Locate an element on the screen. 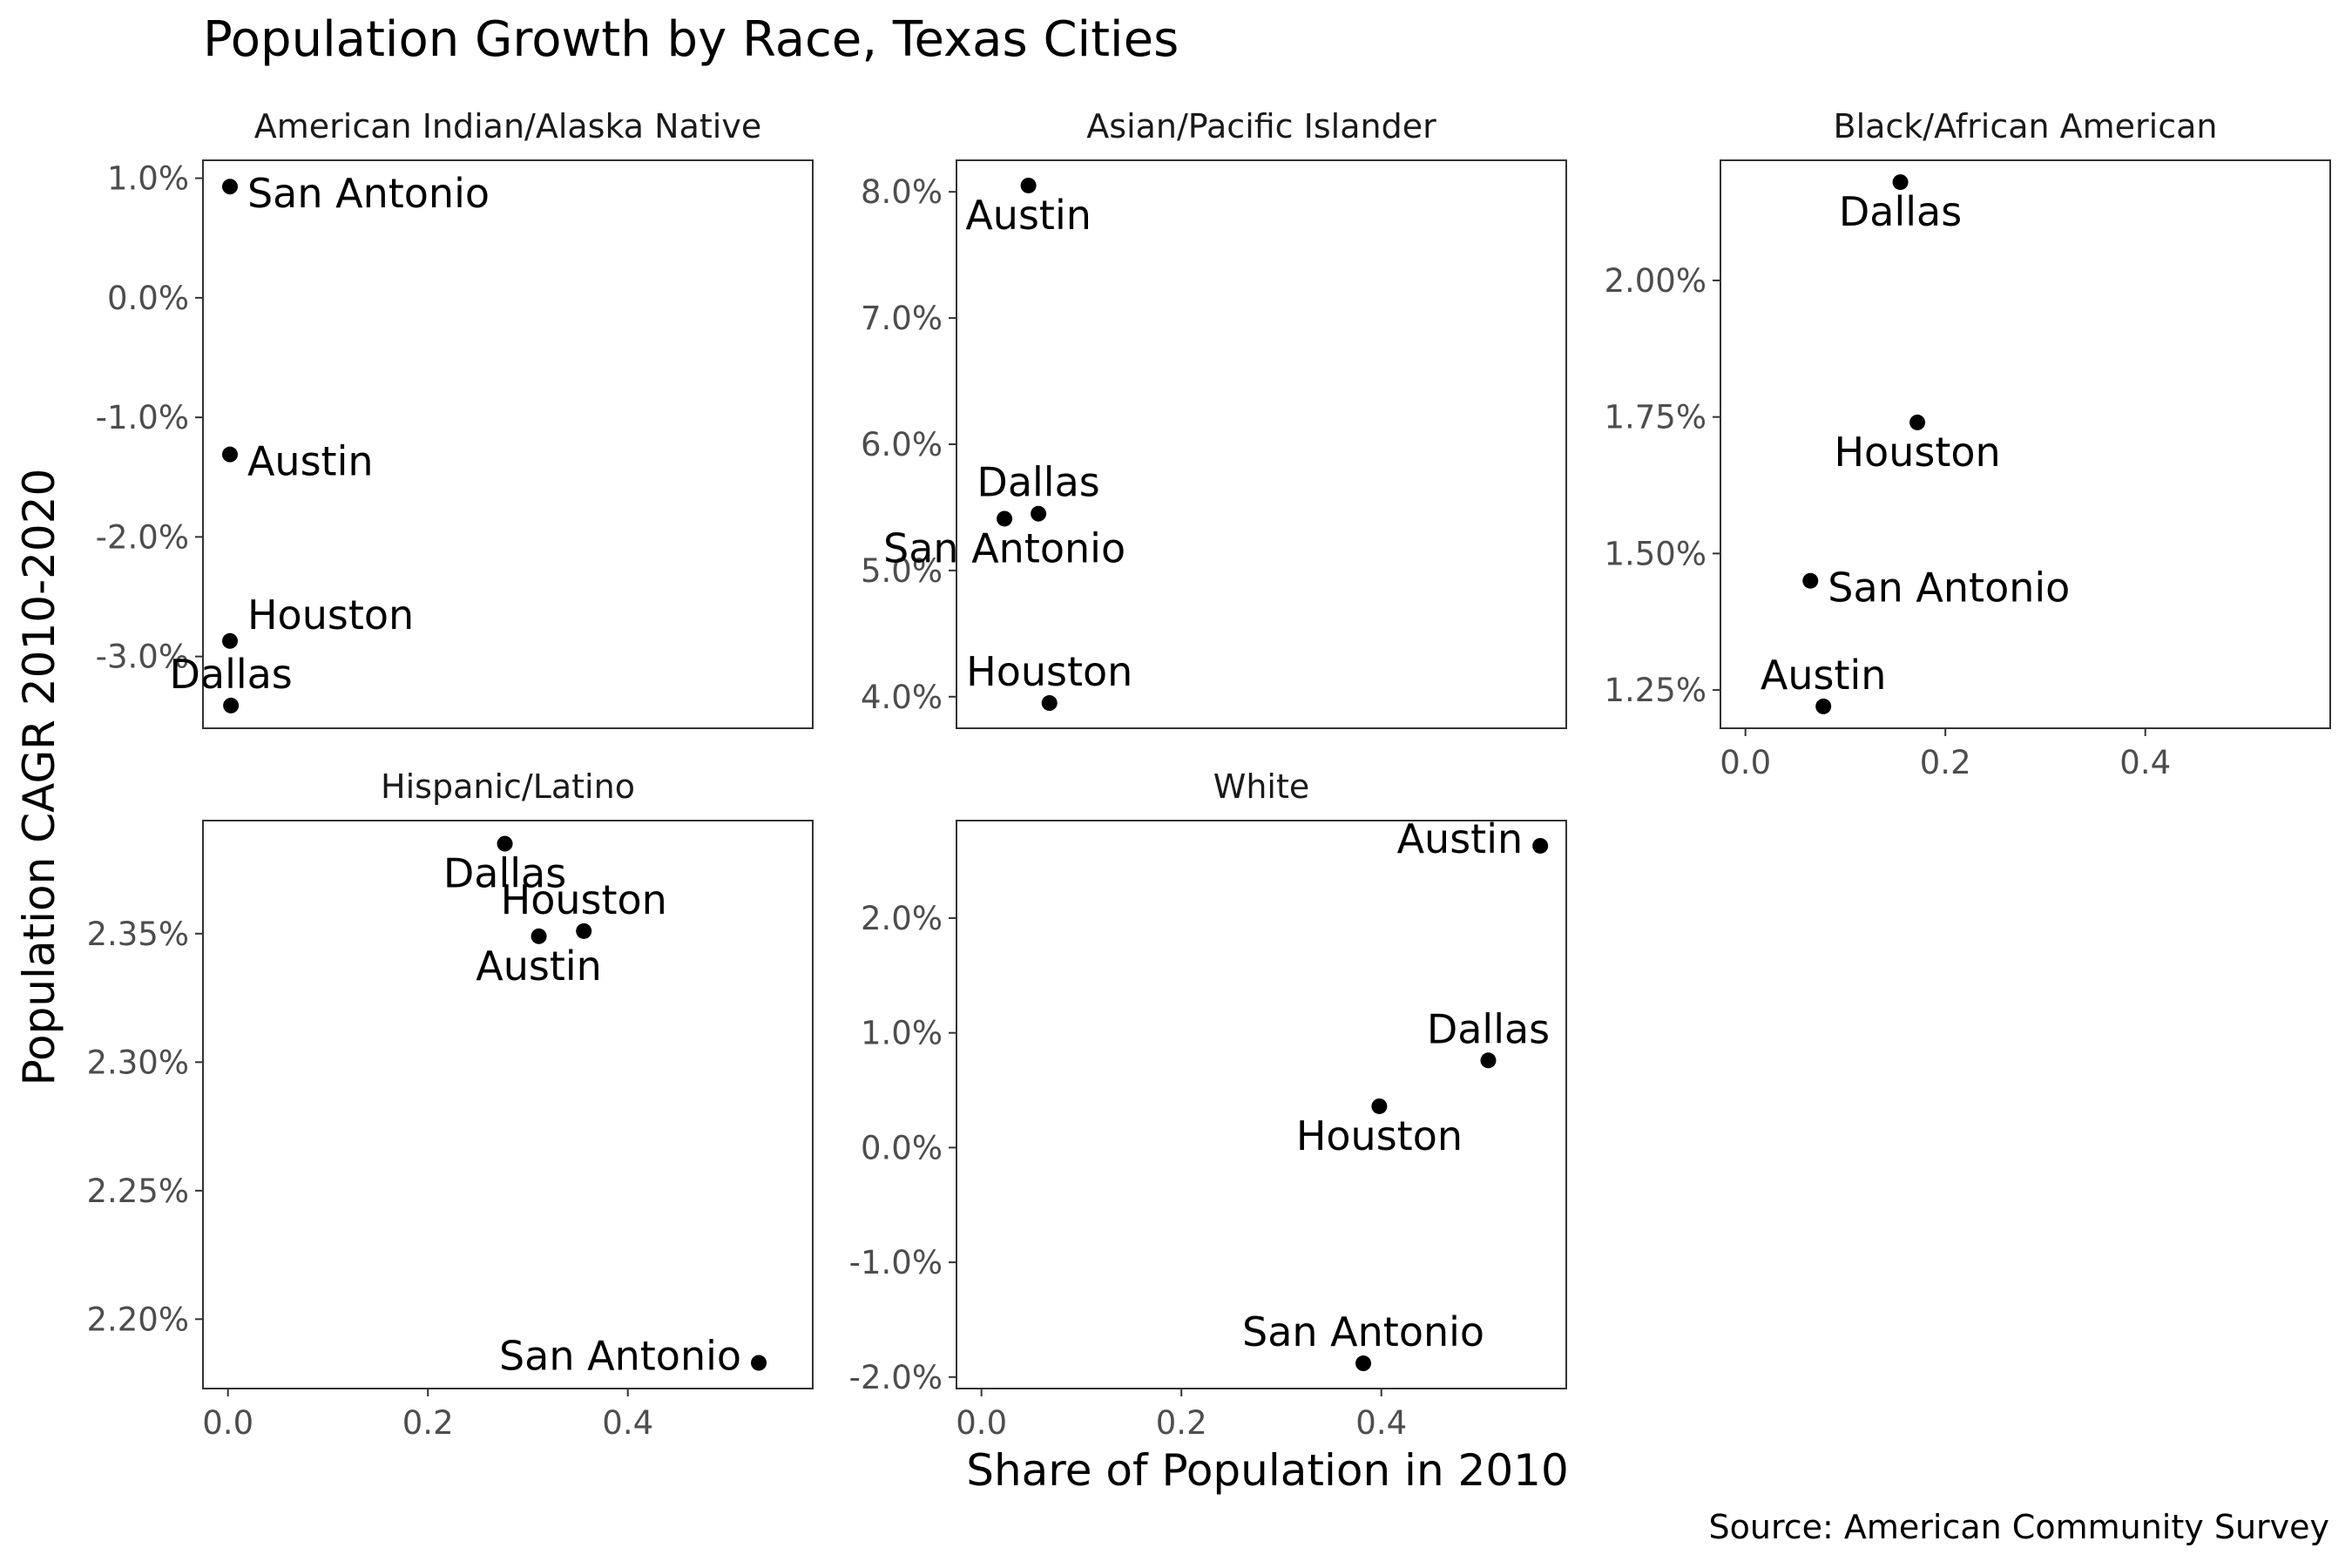  facet-strip-title: Black/African American is located at coordinates (2026, 126).